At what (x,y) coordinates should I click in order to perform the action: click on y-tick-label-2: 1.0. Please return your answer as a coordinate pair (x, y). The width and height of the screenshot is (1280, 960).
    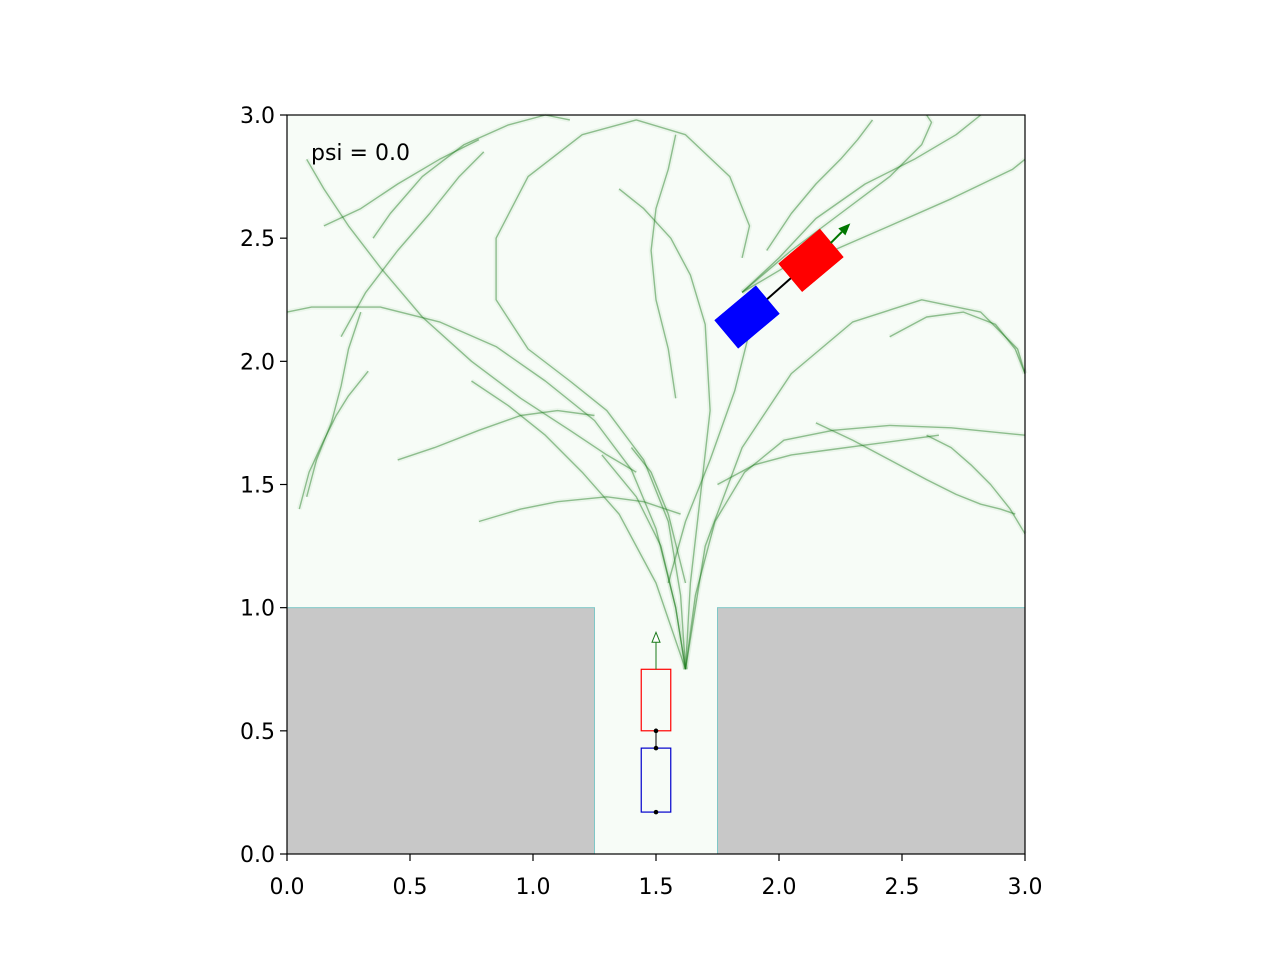
    Looking at the image, I should click on (257, 609).